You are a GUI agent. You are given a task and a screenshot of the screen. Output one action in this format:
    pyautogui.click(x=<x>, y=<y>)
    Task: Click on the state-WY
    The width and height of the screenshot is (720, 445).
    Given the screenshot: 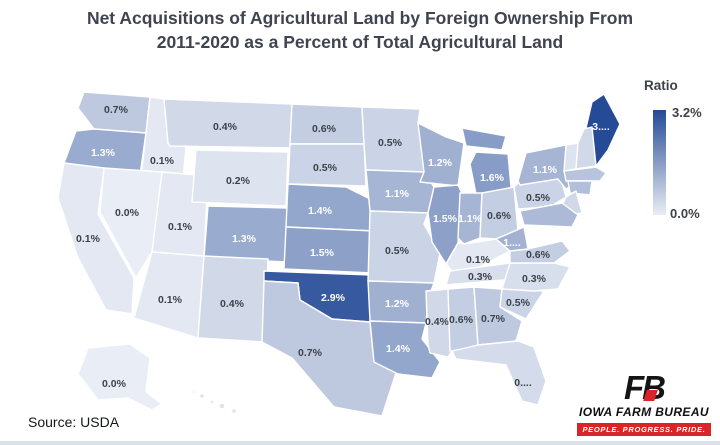 What is the action you would take?
    pyautogui.click(x=240, y=178)
    